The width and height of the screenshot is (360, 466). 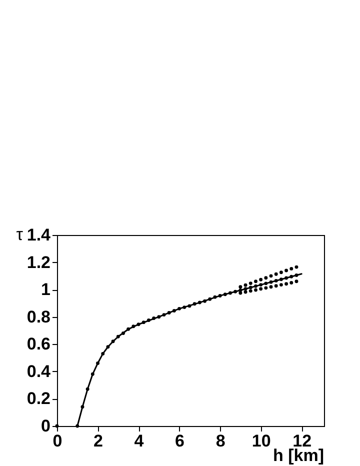 I want to click on x-tick-label: 6, so click(x=180, y=441).